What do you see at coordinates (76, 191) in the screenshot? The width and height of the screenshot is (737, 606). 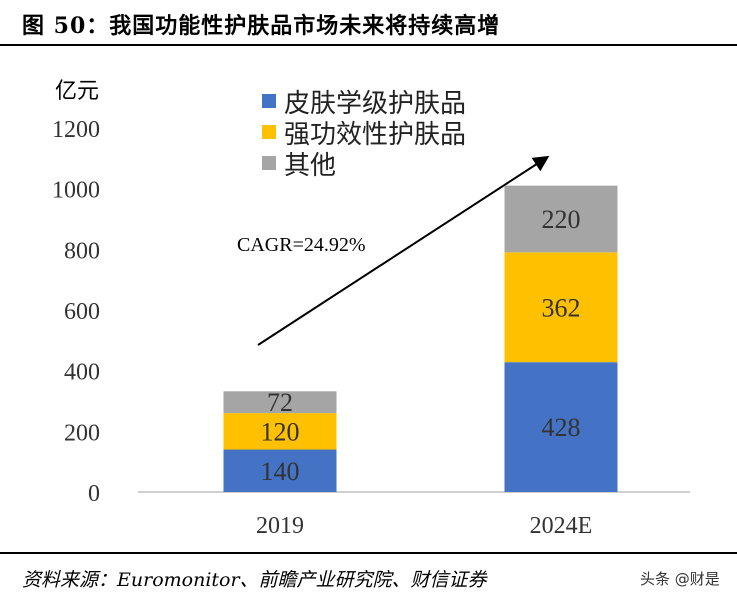 I see `y-tick-label: 1000` at bounding box center [76, 191].